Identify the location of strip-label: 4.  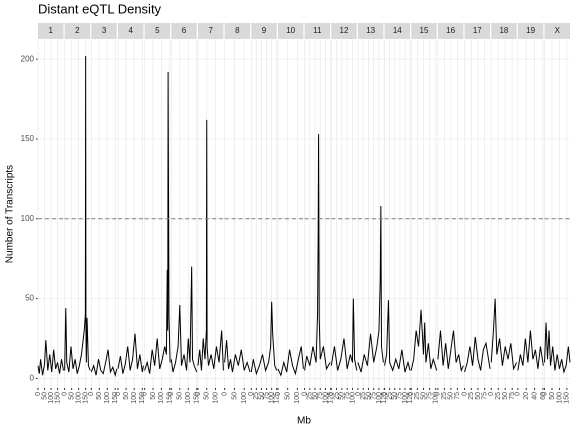
(130, 30).